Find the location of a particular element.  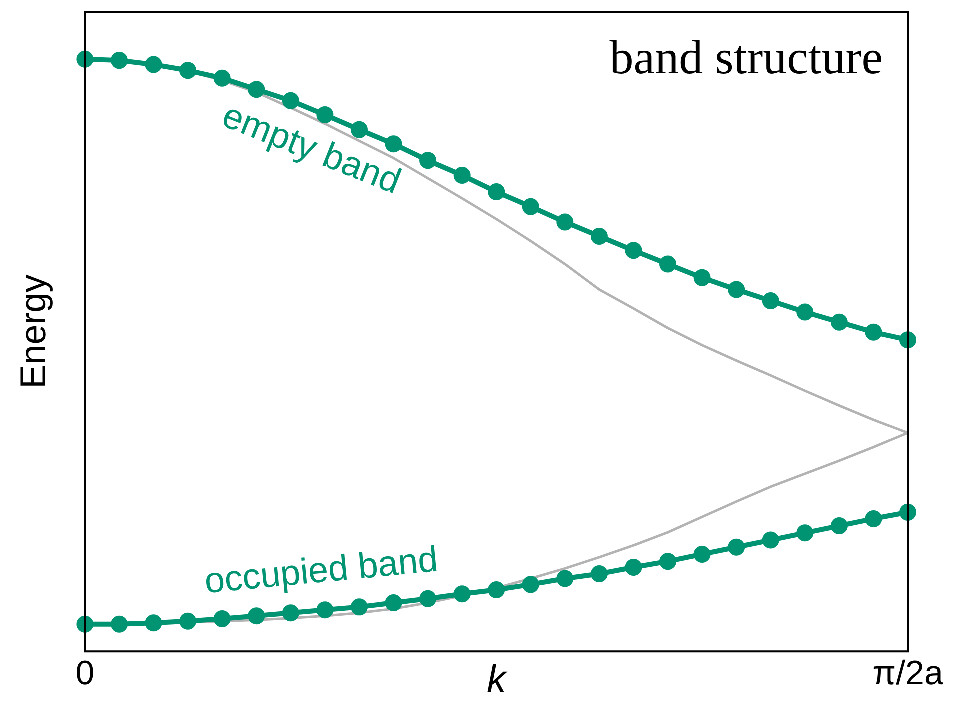

x-axis-title: k is located at coordinates (497, 679).